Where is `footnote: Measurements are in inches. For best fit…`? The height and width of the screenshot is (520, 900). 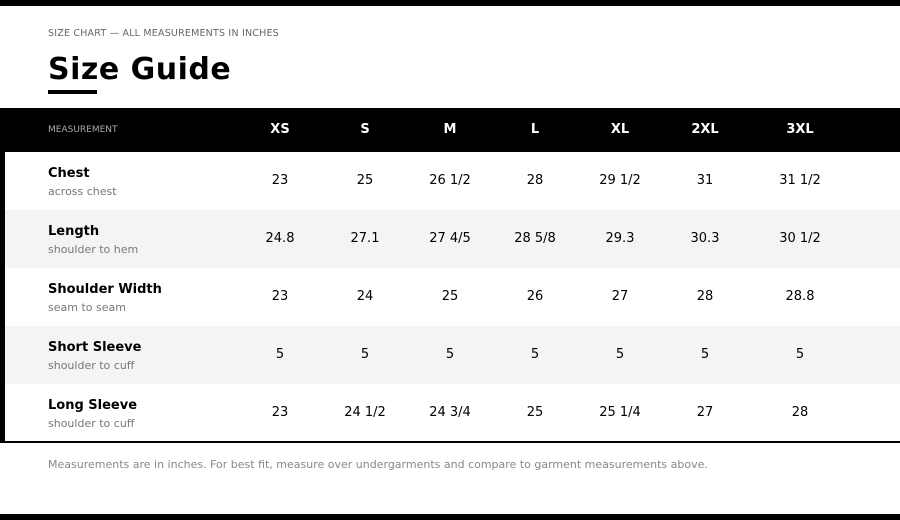 footnote: Measurements are in inches. For best fit… is located at coordinates (378, 464).